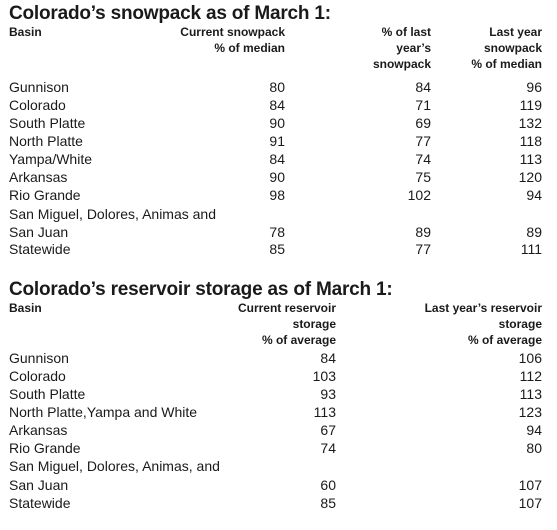 Image resolution: width=557 pixels, height=530 pixels. Describe the element at coordinates (406, 32) in the screenshot. I see `snowpack-pct-last-header-line-1: % of last` at that location.